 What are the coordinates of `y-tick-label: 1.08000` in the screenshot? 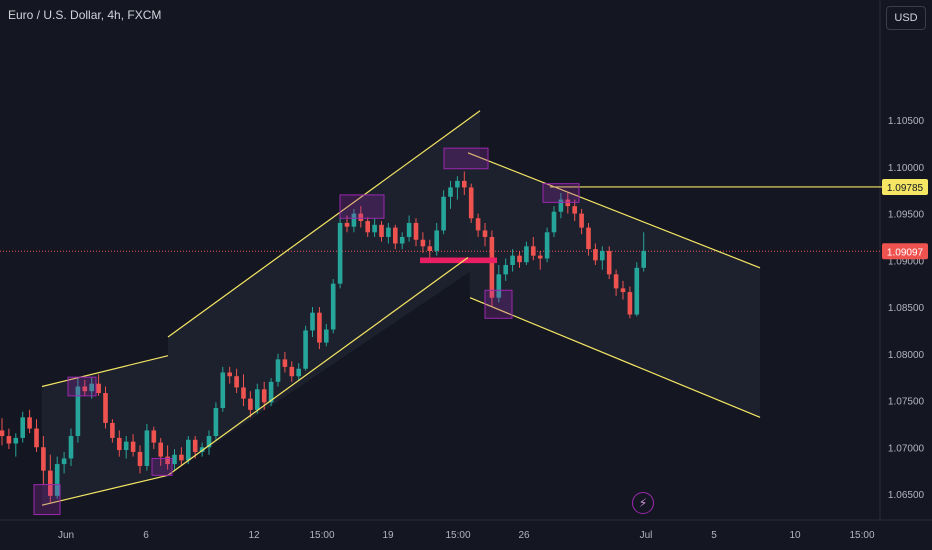 It's located at (906, 355).